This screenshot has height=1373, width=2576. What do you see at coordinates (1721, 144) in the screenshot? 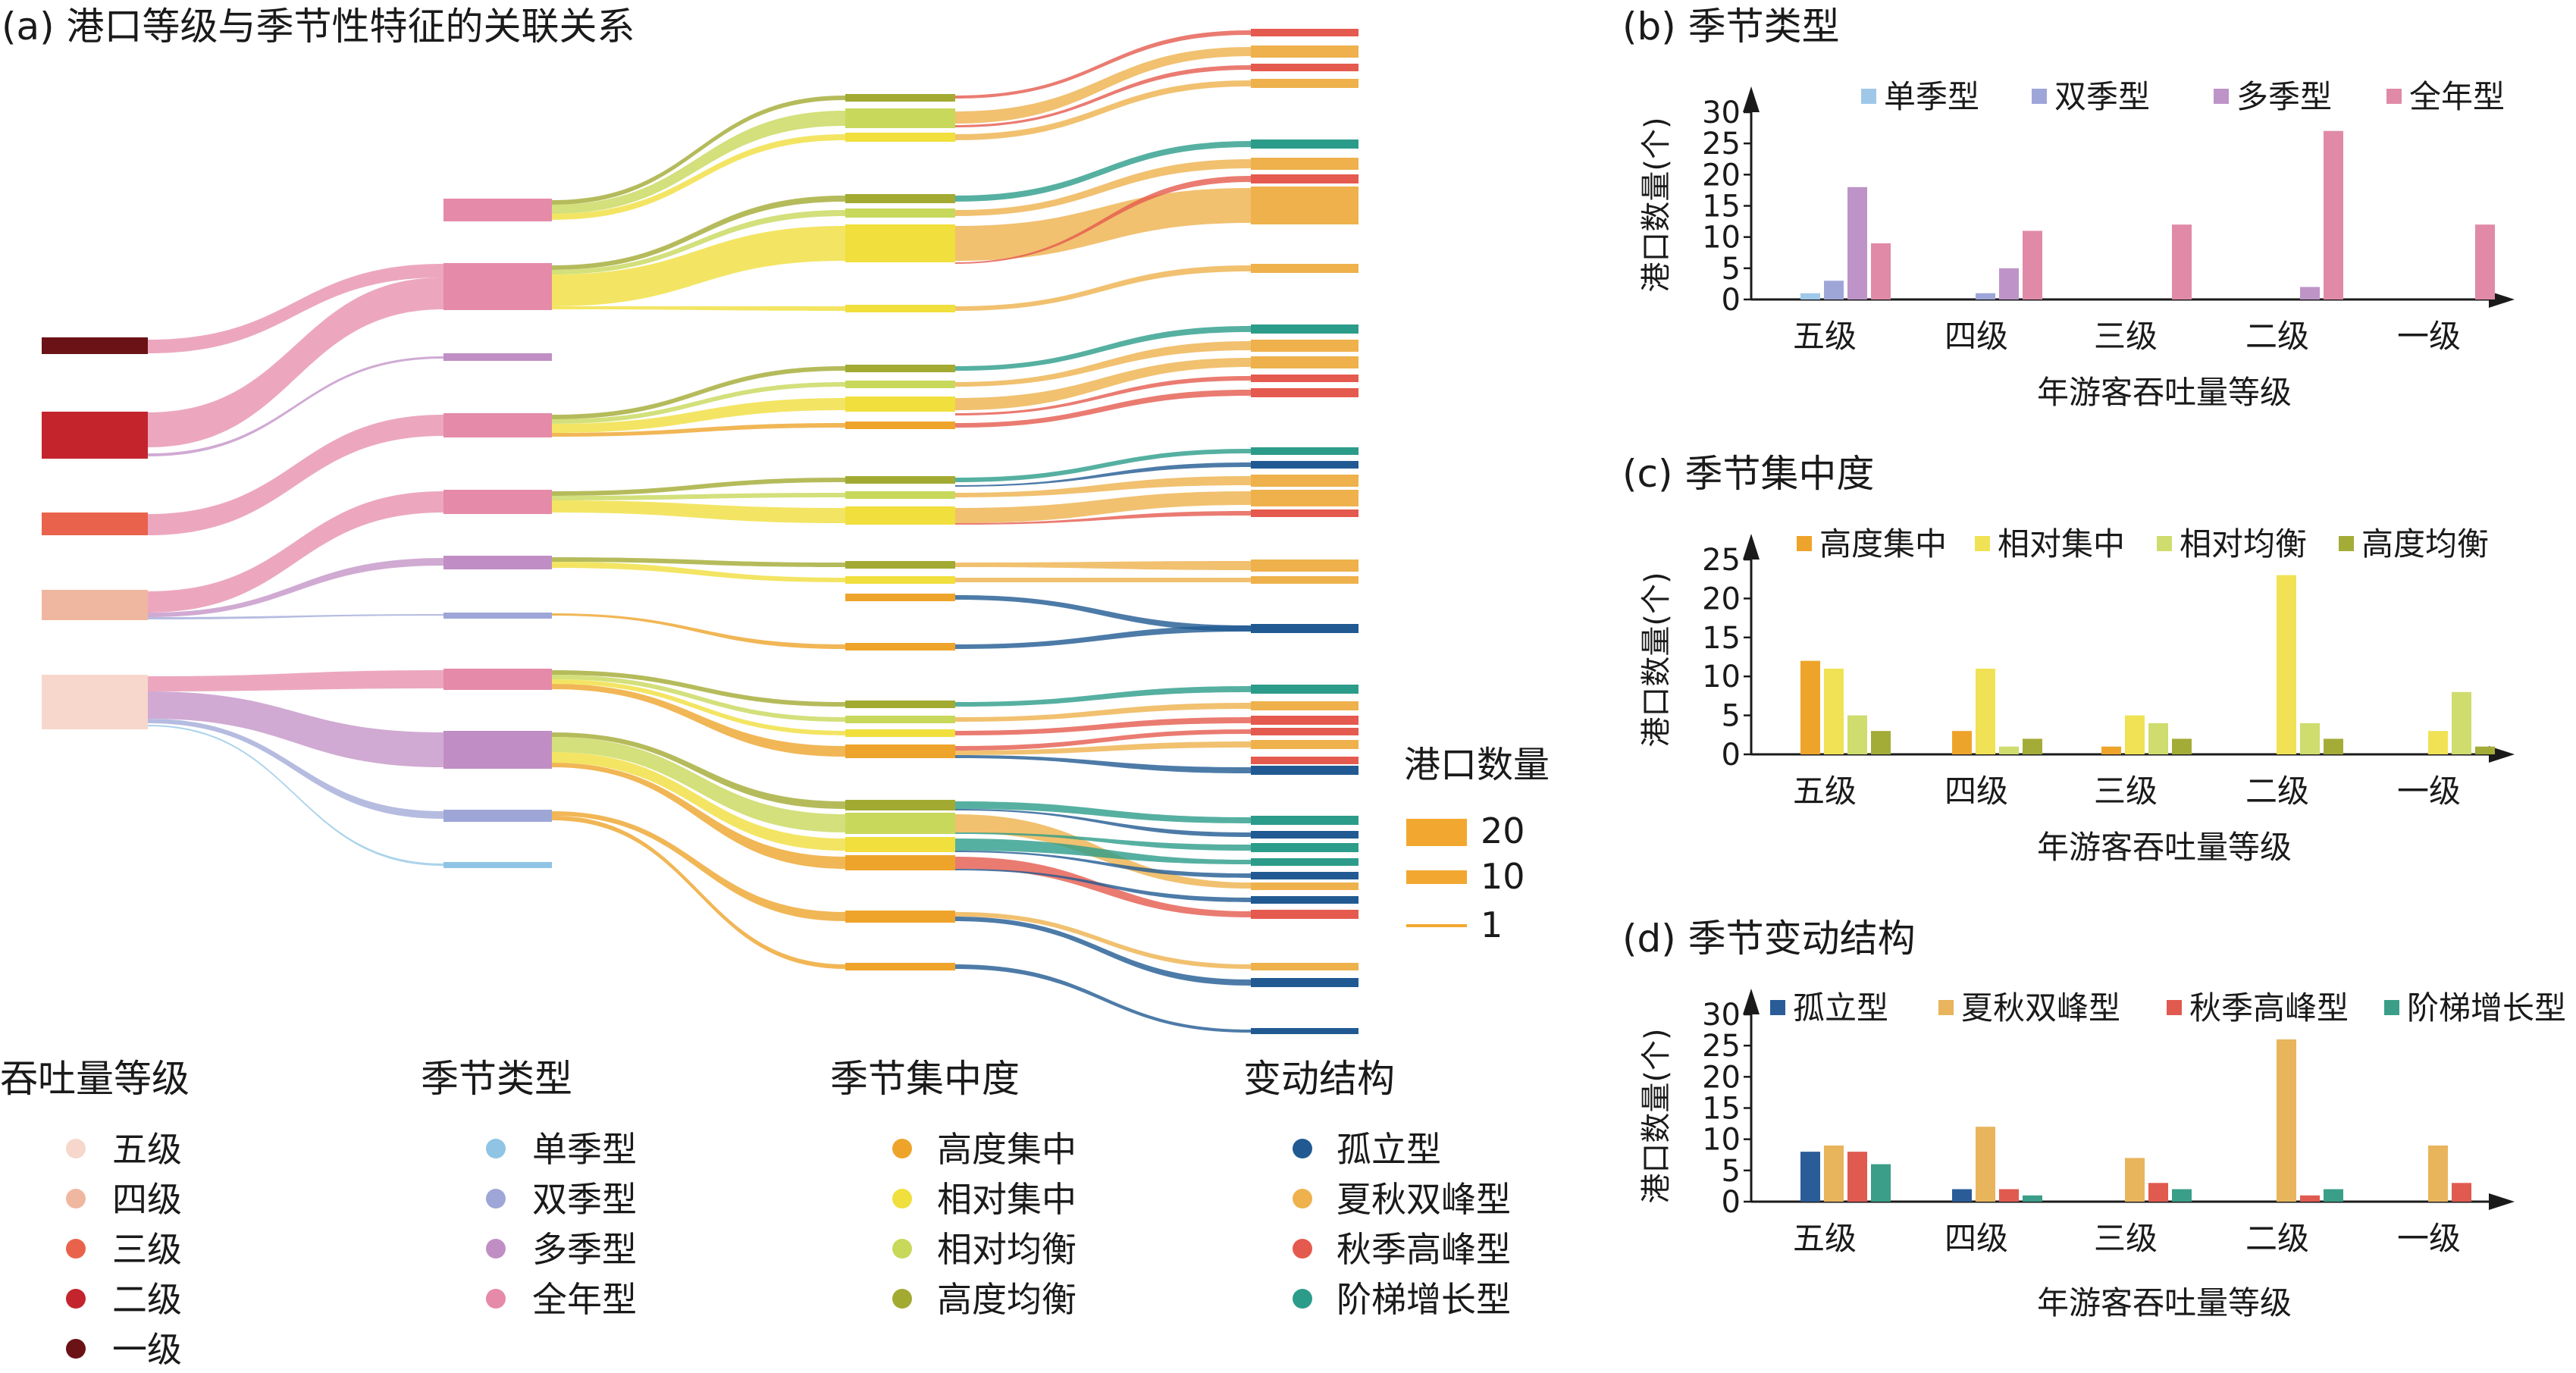
I see `panel-b-ytick-label: 25` at bounding box center [1721, 144].